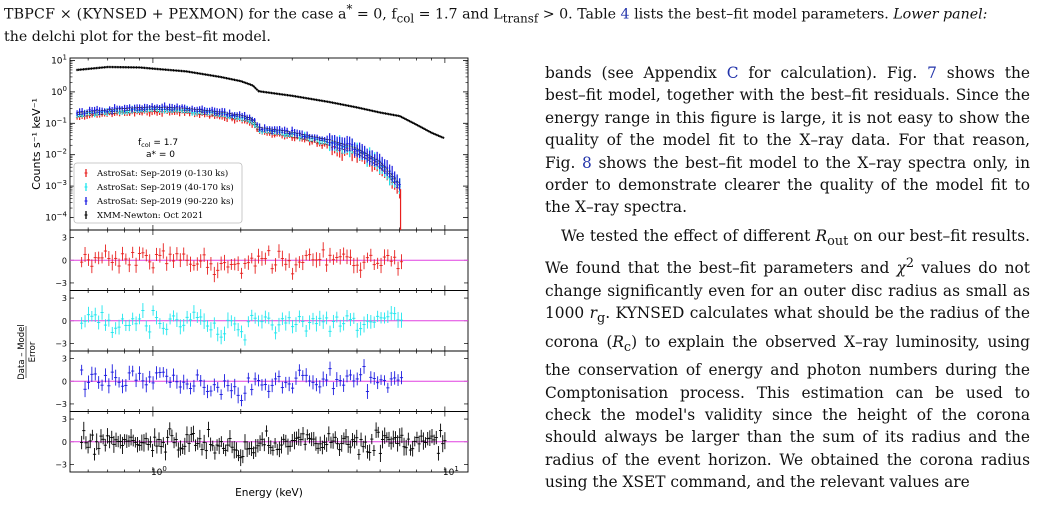 The image size is (1037, 519). I want to click on annotation-astar: a* = 0, so click(160, 155).